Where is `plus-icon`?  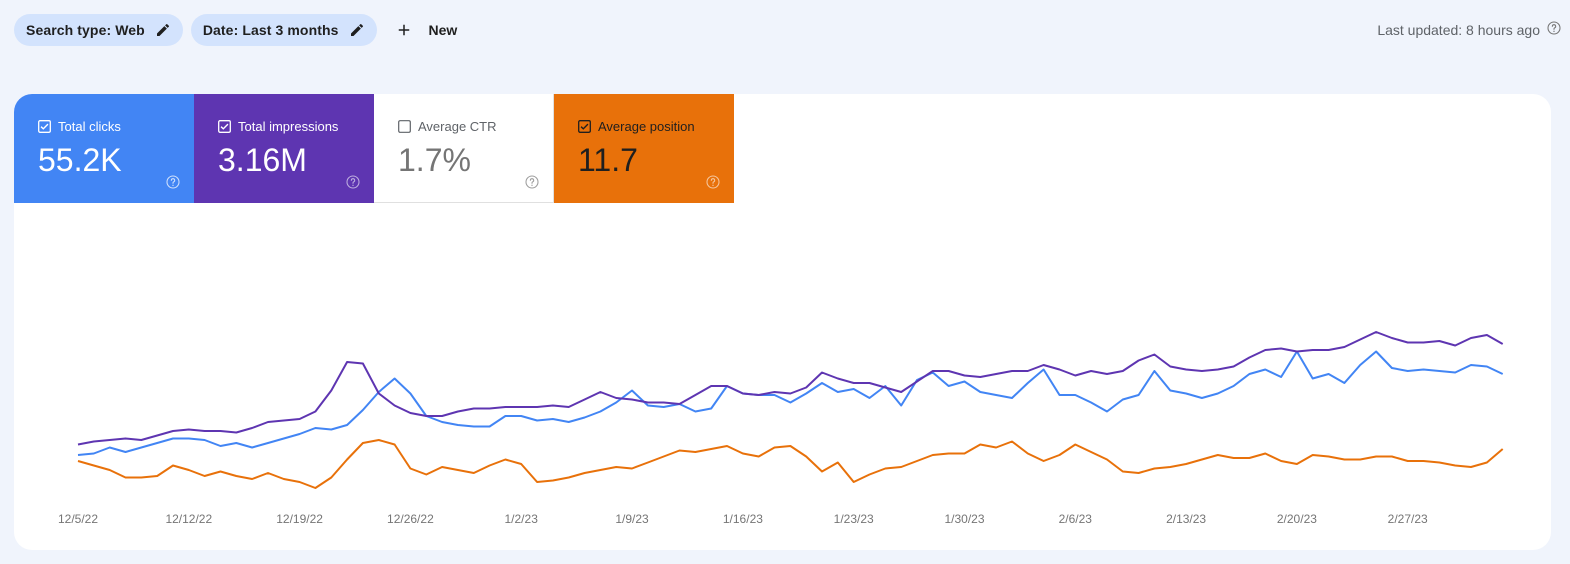 plus-icon is located at coordinates (403, 30).